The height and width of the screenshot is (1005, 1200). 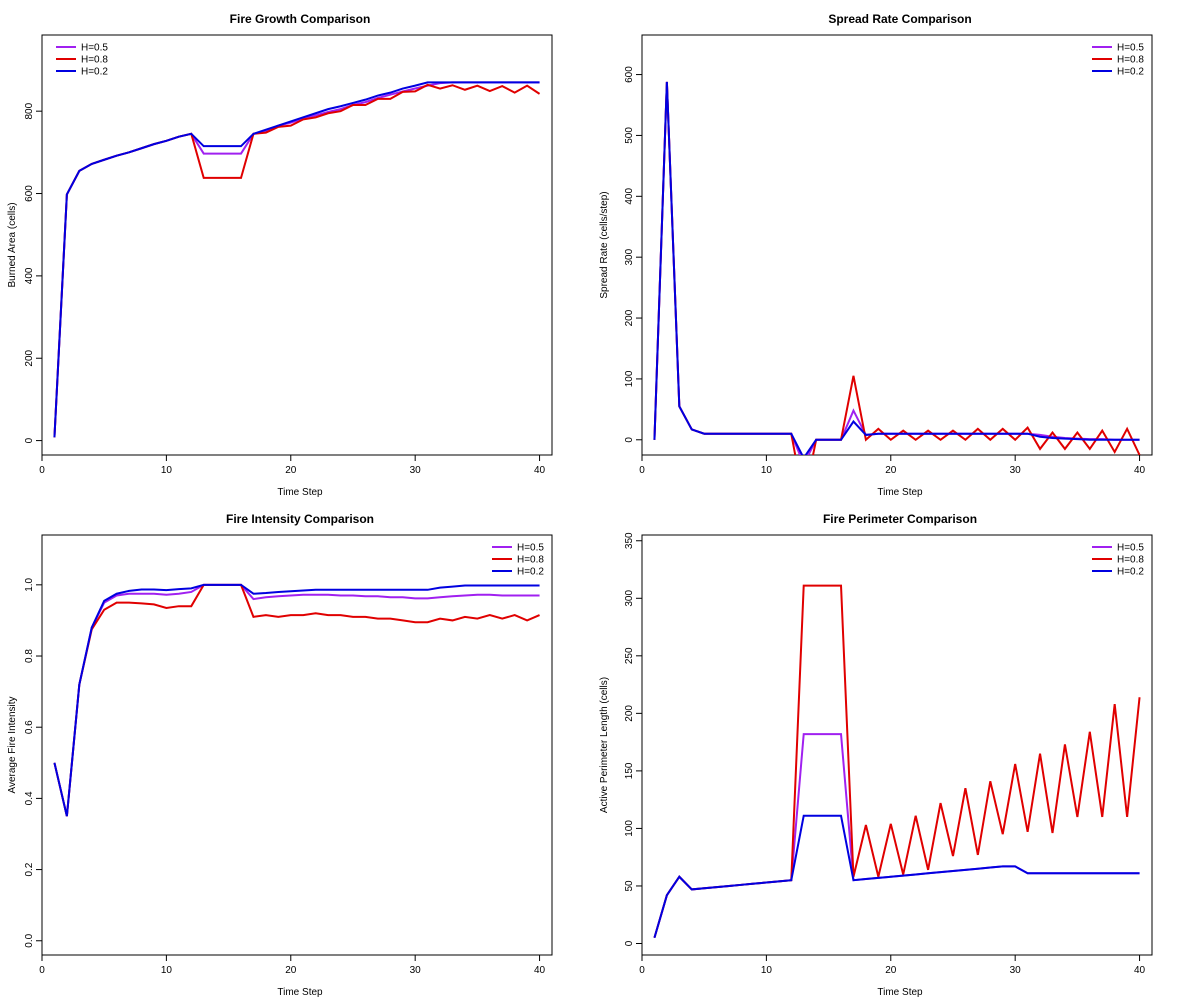 I want to click on y-axis-label: Active Perimeter Length (cells), so click(x=604, y=745).